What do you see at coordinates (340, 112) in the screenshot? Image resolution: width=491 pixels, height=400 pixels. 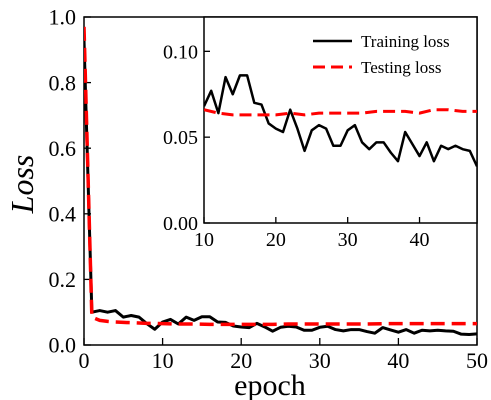 I see `inset-testing-loss-line` at bounding box center [340, 112].